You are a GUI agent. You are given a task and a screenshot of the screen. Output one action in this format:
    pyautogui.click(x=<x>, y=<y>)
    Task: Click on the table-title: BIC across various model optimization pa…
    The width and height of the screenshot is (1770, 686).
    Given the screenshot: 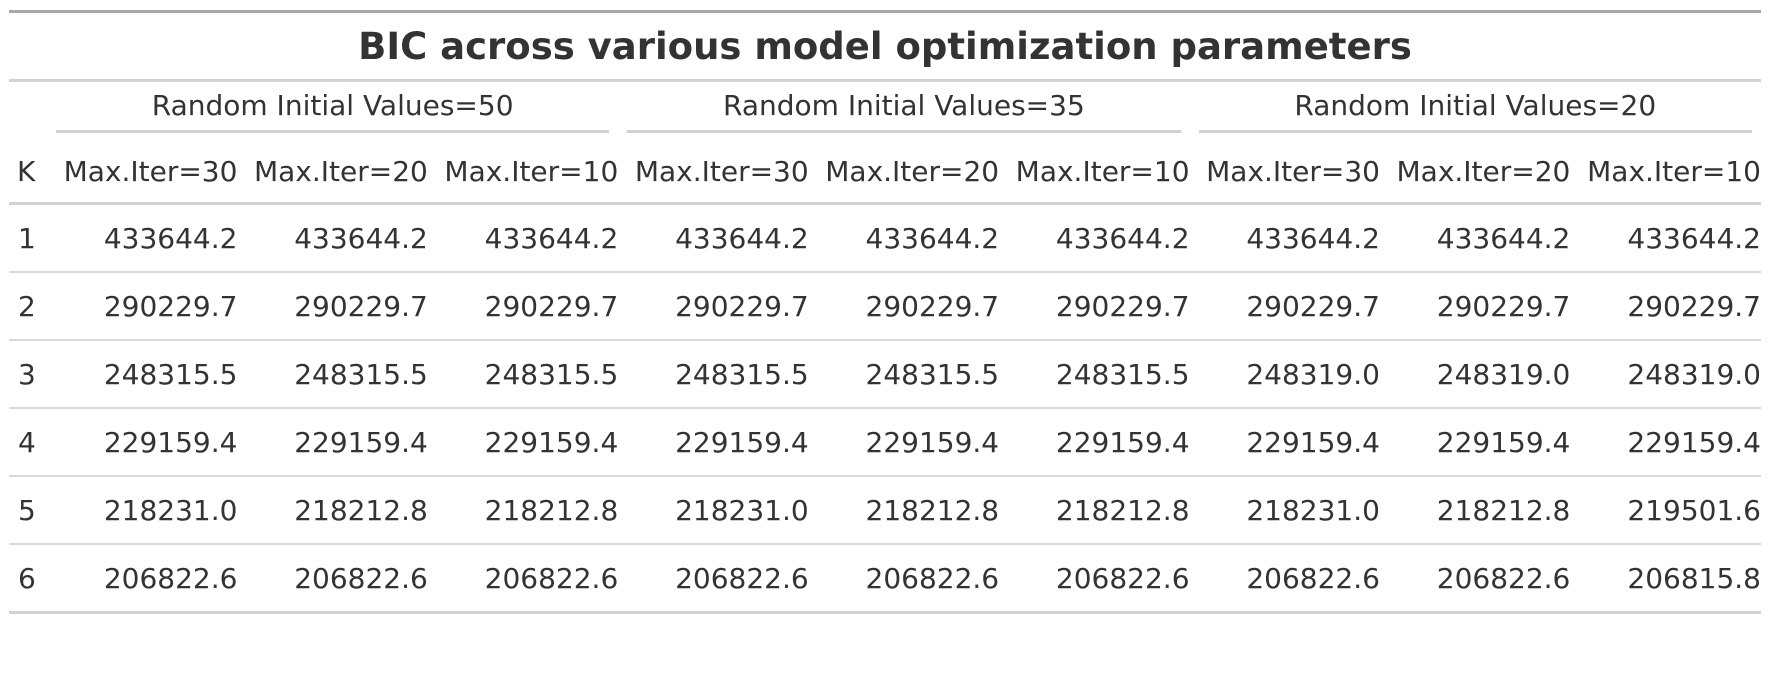 What is the action you would take?
    pyautogui.click(x=885, y=46)
    